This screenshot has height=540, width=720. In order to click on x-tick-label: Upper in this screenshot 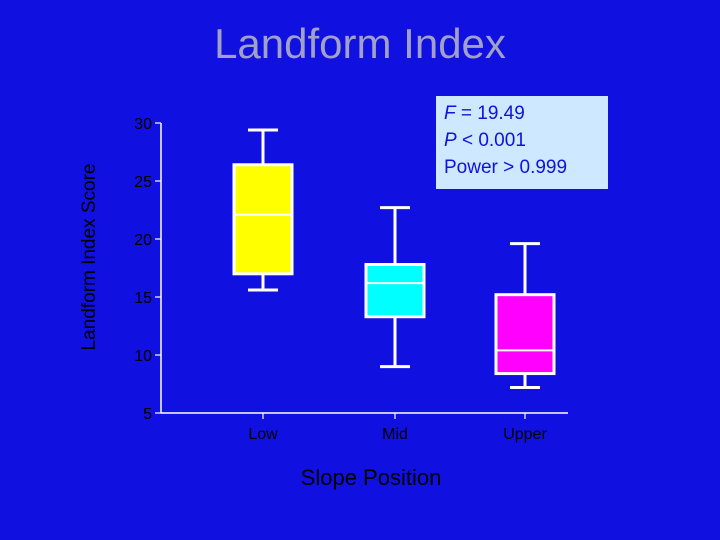, I will do `click(525, 434)`.